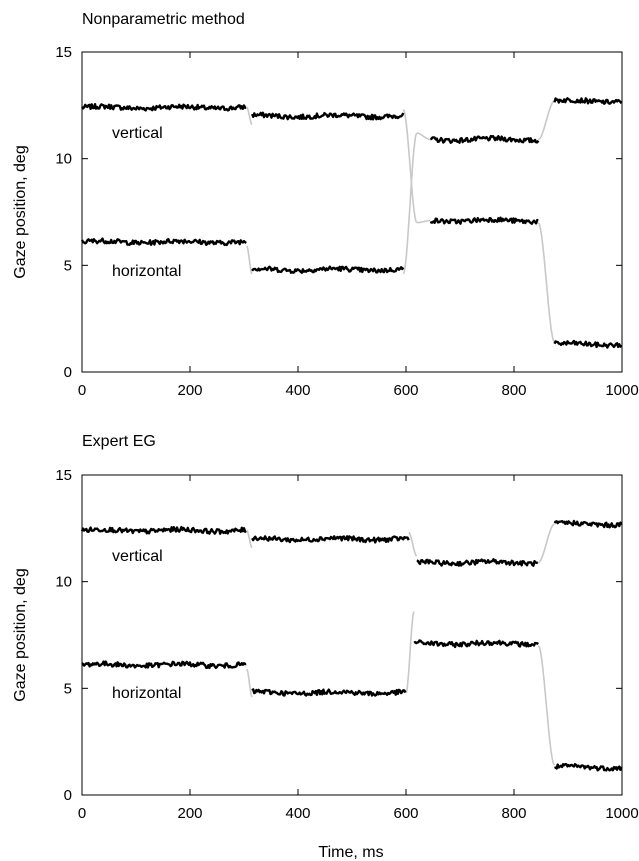 The height and width of the screenshot is (861, 639). What do you see at coordinates (163, 19) in the screenshot?
I see `top-panel-title: Nonparametric method` at bounding box center [163, 19].